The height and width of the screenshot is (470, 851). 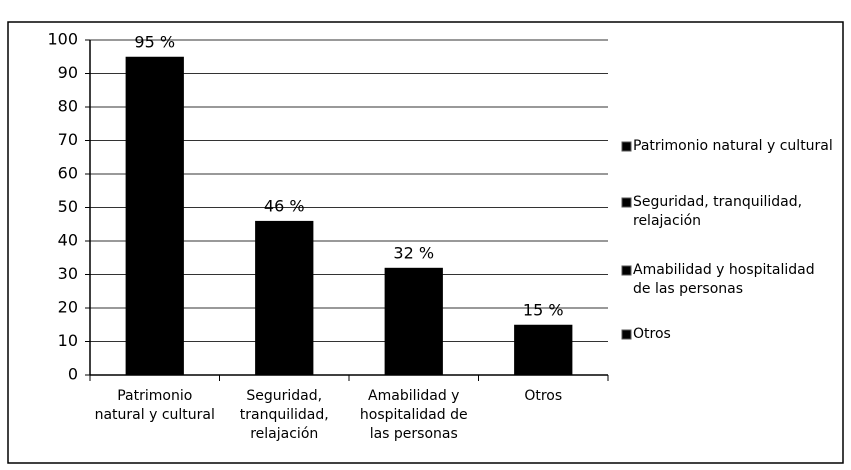 I want to click on value-label: 46 %, so click(x=284, y=205).